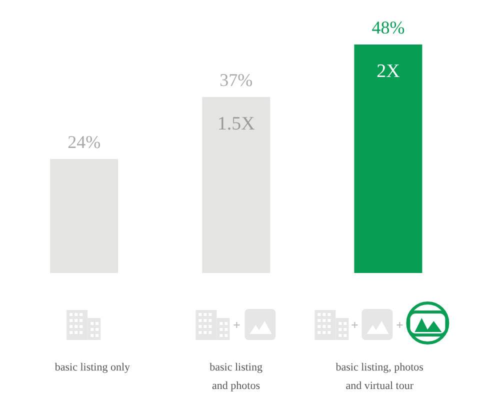 The height and width of the screenshot is (407, 485). Describe the element at coordinates (236, 80) in the screenshot. I see `data-label: 37%` at that location.